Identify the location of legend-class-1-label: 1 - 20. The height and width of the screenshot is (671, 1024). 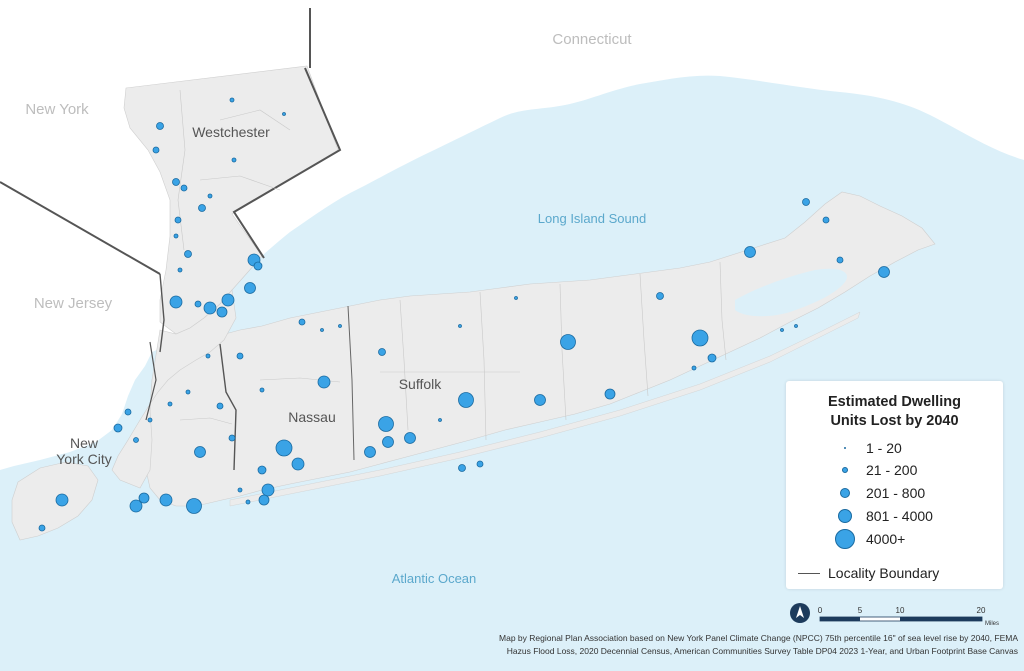
(884, 448).